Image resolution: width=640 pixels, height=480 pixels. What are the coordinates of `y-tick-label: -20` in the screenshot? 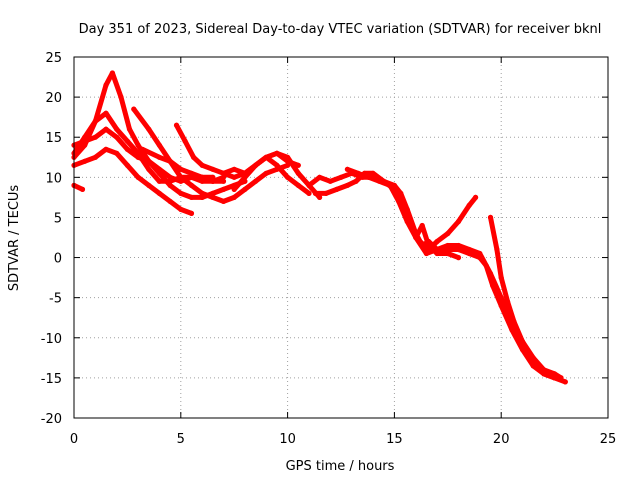 It's located at (51, 419).